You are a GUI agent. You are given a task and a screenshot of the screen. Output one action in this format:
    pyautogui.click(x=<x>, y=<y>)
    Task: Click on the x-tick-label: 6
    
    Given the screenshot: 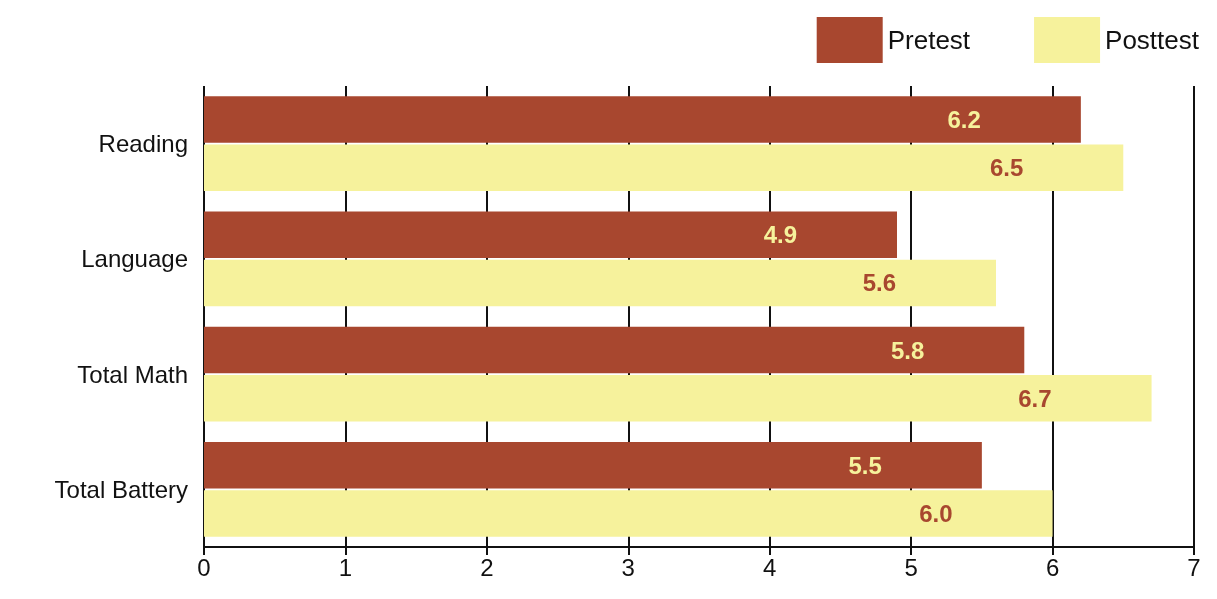 What is the action you would take?
    pyautogui.click(x=1052, y=567)
    